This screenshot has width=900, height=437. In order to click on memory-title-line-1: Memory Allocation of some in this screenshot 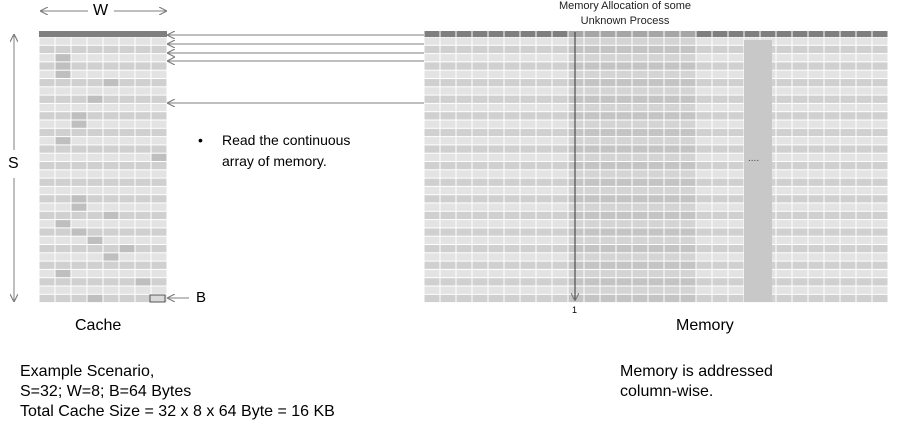, I will do `click(625, 6)`.